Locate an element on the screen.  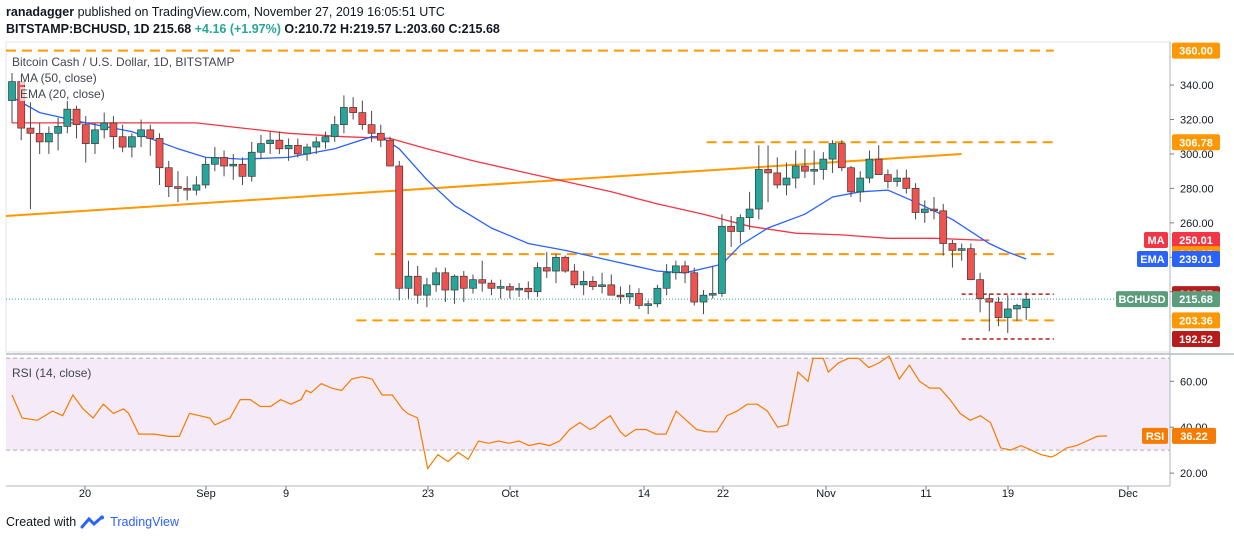
legend-rsi: RSI (14, close) is located at coordinates (52, 373).